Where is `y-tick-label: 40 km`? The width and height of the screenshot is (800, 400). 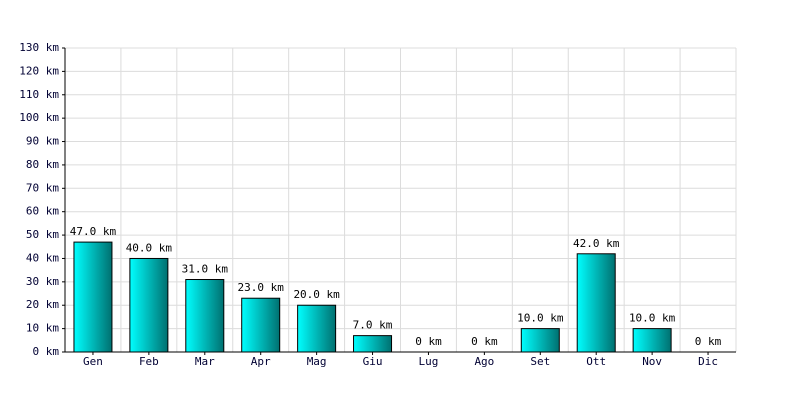
y-tick-label: 40 km is located at coordinates (42, 257).